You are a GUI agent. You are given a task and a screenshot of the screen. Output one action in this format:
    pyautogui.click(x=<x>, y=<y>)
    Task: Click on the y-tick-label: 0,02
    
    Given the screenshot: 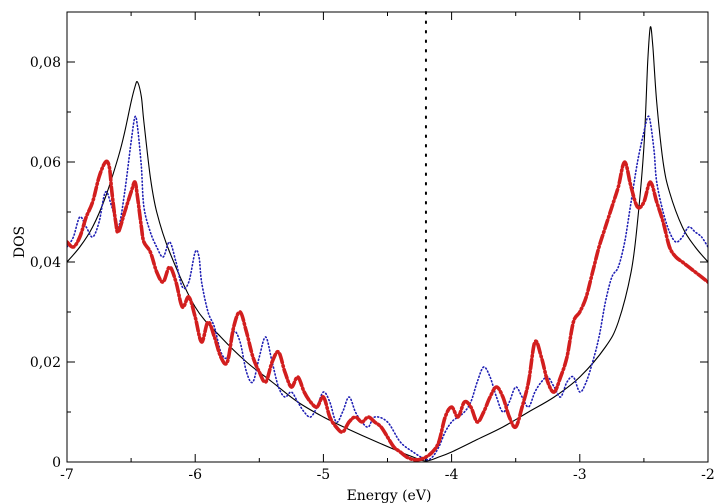 What is the action you would take?
    pyautogui.click(x=45, y=363)
    